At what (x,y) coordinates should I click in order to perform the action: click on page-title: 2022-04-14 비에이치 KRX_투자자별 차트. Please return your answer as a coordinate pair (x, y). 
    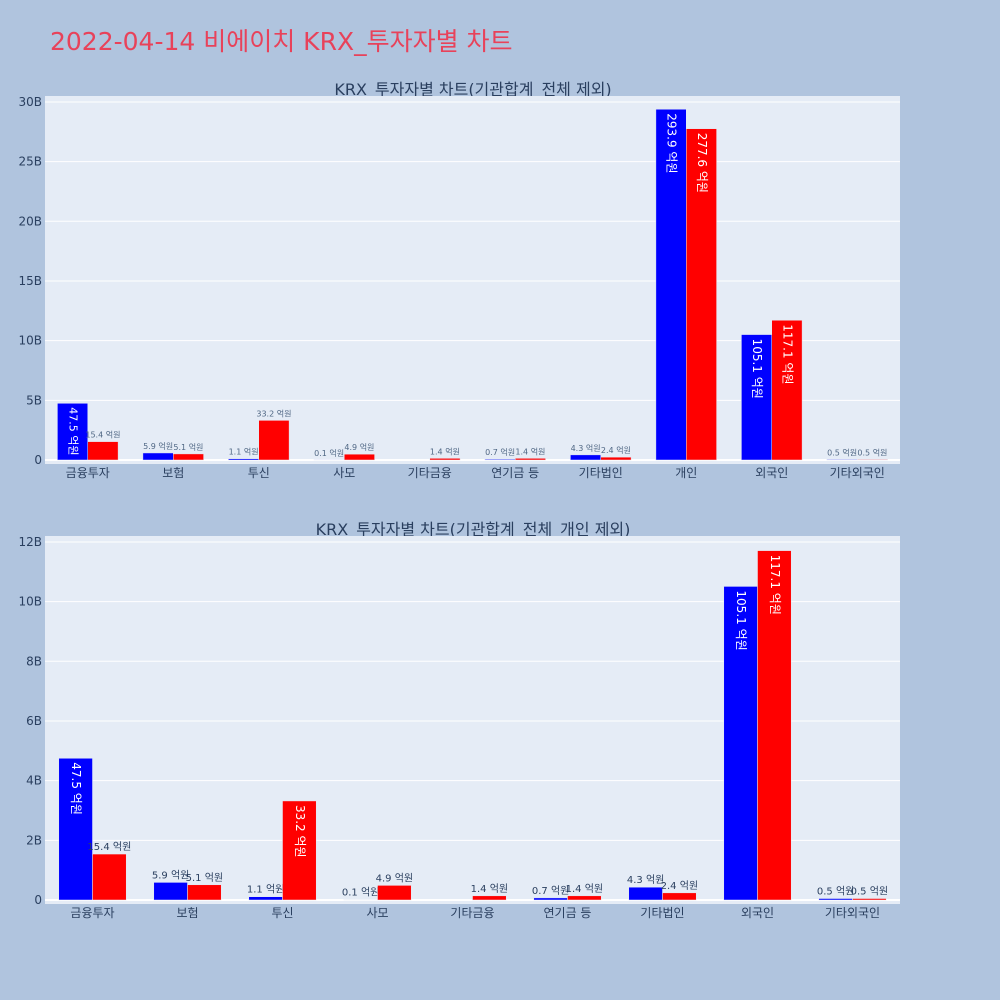
    Looking at the image, I should click on (281, 41).